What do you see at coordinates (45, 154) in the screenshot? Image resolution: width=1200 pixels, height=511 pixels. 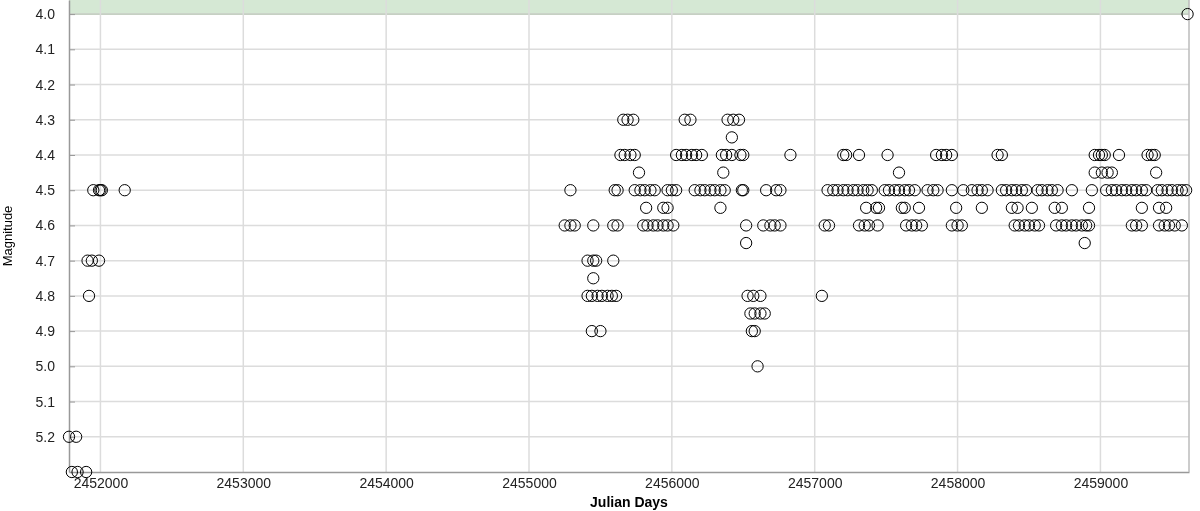 I see `y-tick-label: 4.4` at bounding box center [45, 154].